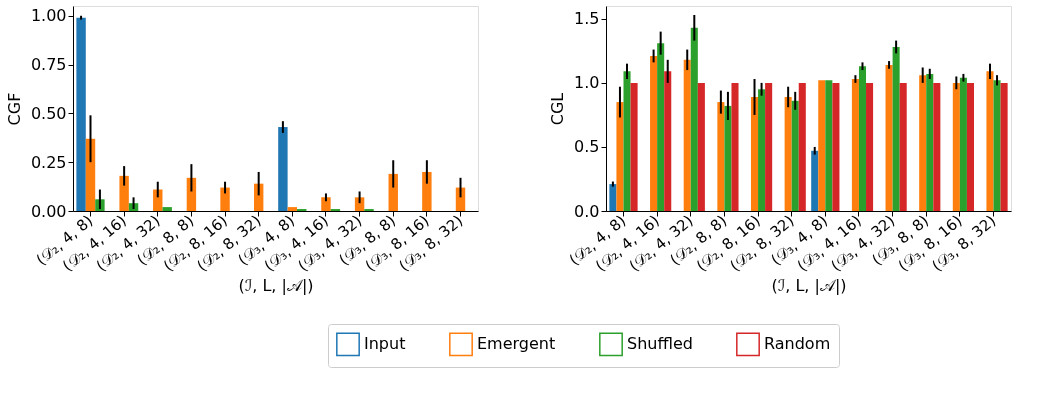  What do you see at coordinates (48, 162) in the screenshot?
I see `y-tick-label: 0.25` at bounding box center [48, 162].